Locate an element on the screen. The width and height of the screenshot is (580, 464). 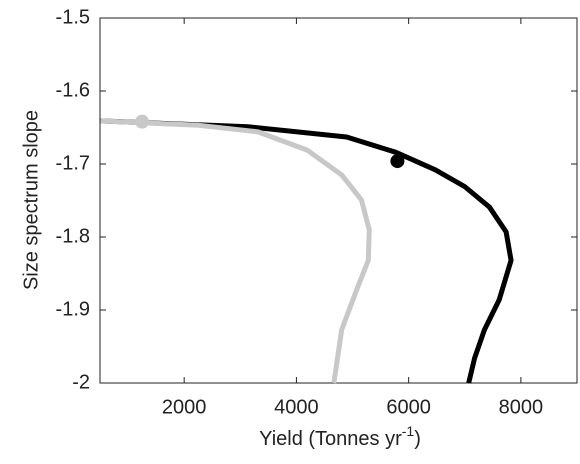
y-axis-label: Size spectrum slope is located at coordinates (31, 200).